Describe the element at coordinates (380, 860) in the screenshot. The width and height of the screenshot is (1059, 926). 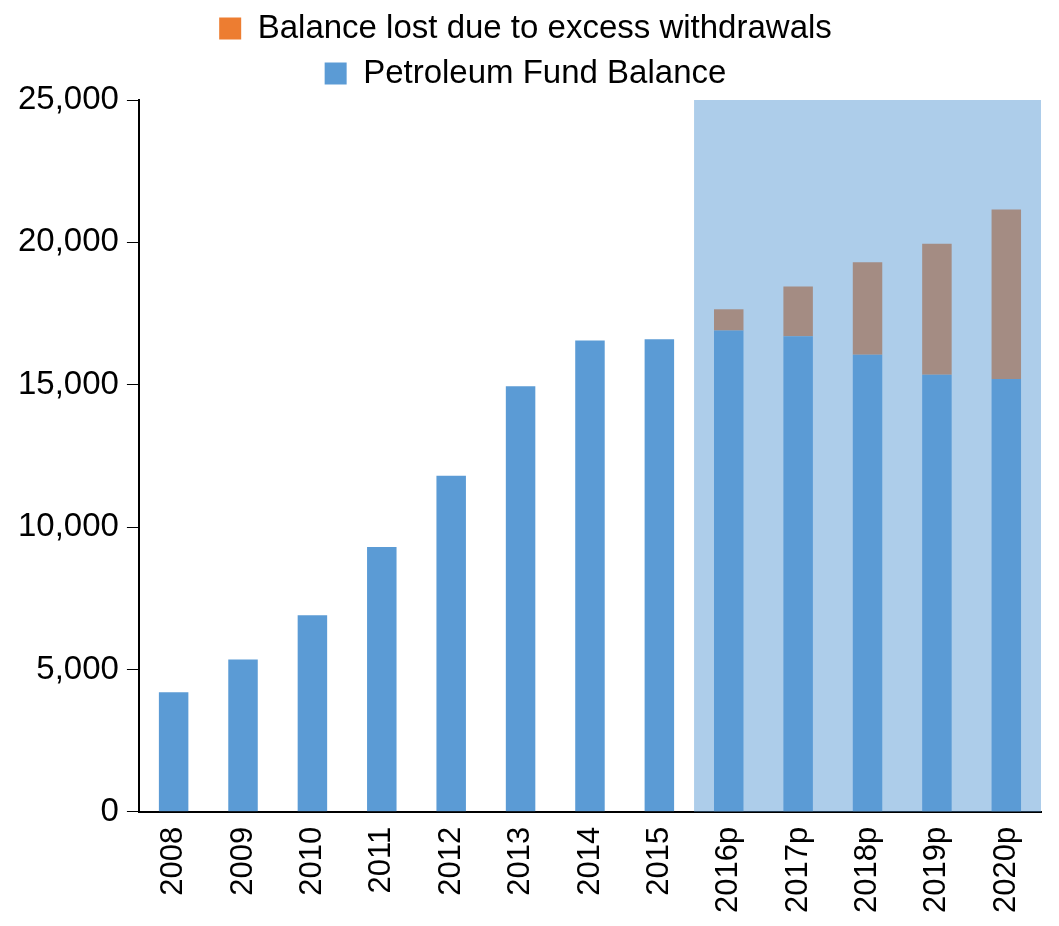
I see `x-tick-label: 2011` at that location.